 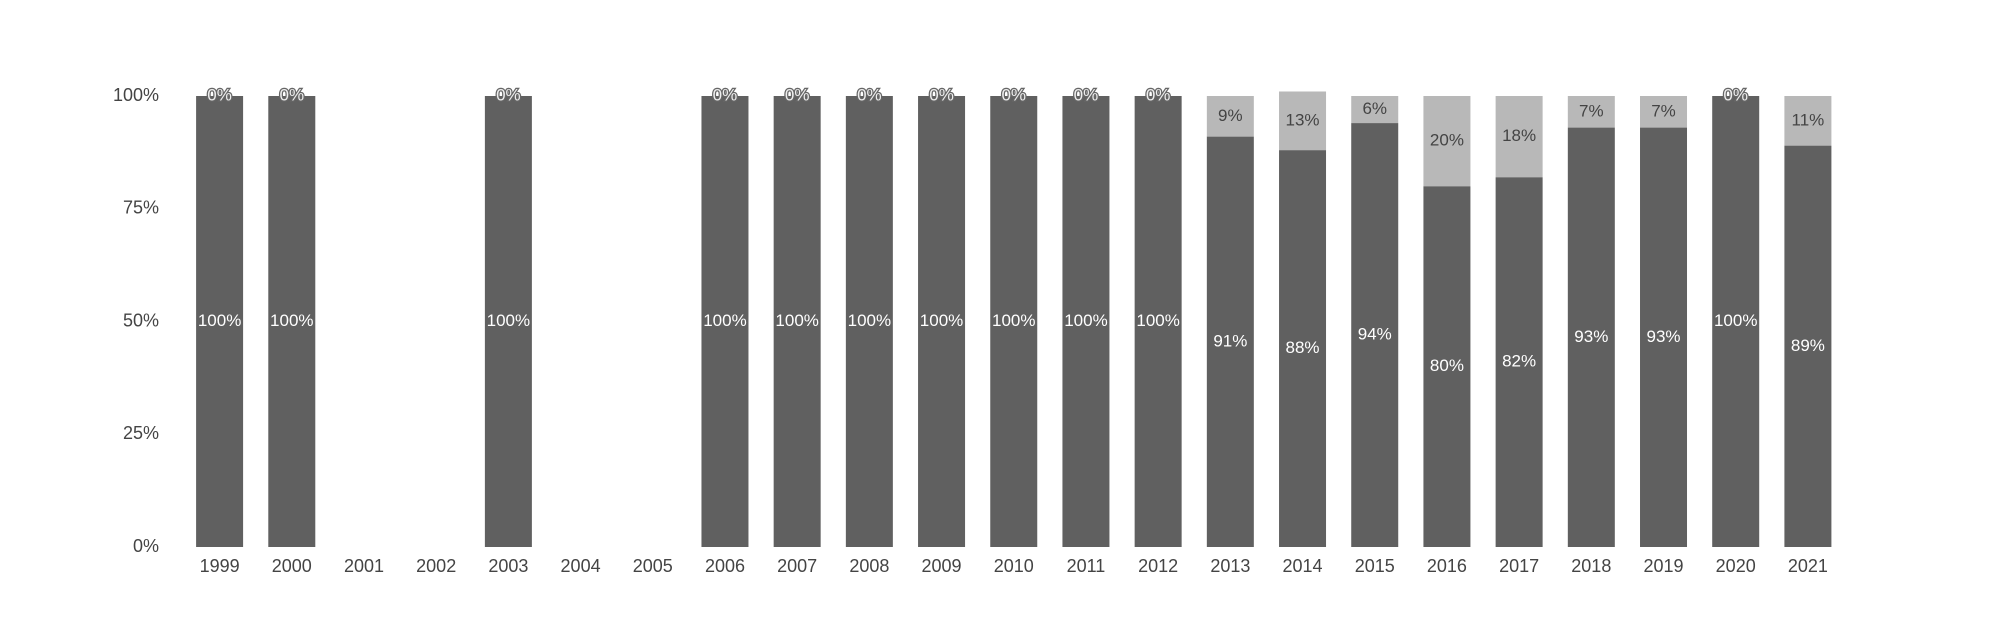 I want to click on x-tick-label: 2000, so click(x=292, y=566).